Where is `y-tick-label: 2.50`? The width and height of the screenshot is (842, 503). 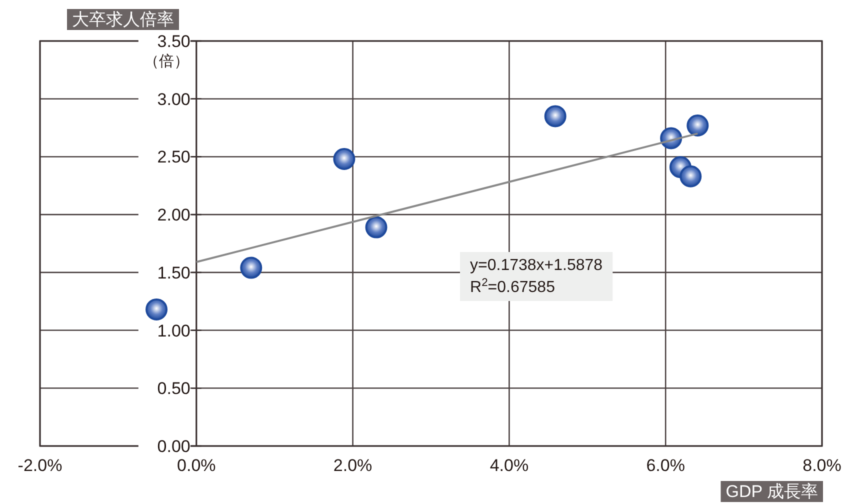 y-tick-label: 2.50 is located at coordinates (173, 157).